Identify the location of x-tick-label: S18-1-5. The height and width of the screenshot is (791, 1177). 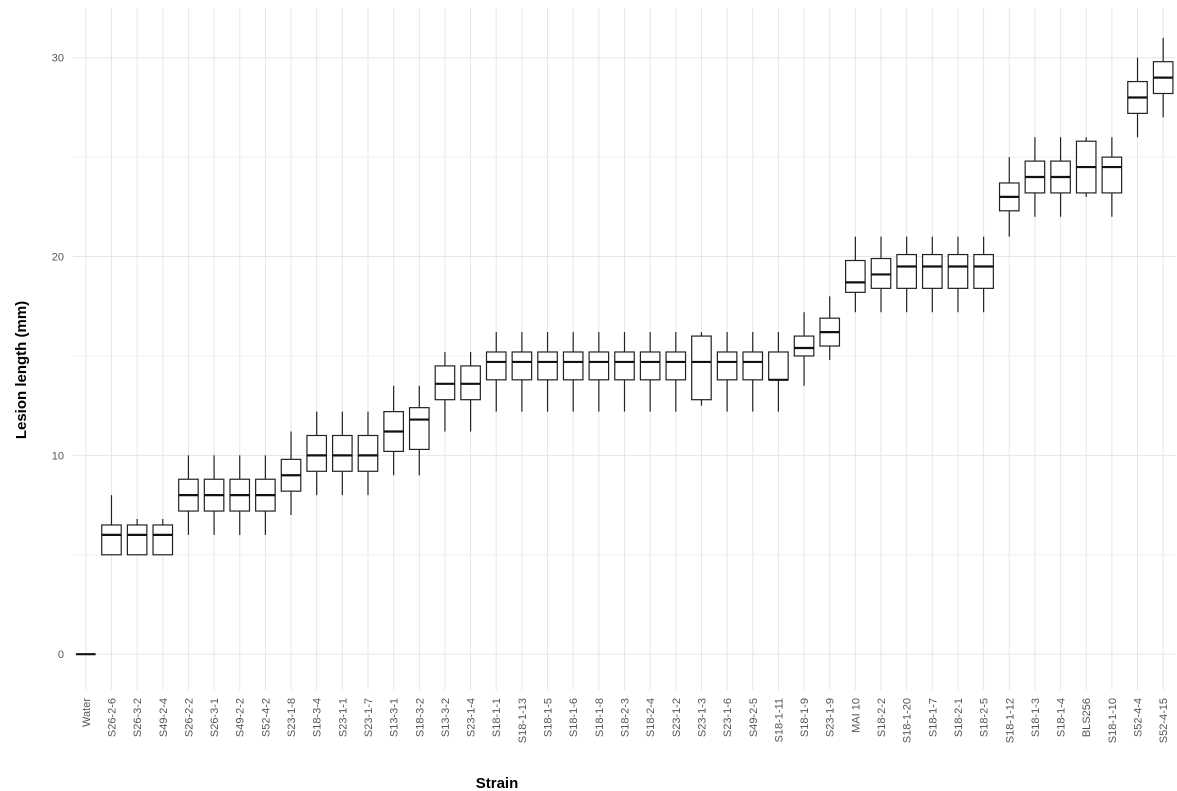
(549, 717).